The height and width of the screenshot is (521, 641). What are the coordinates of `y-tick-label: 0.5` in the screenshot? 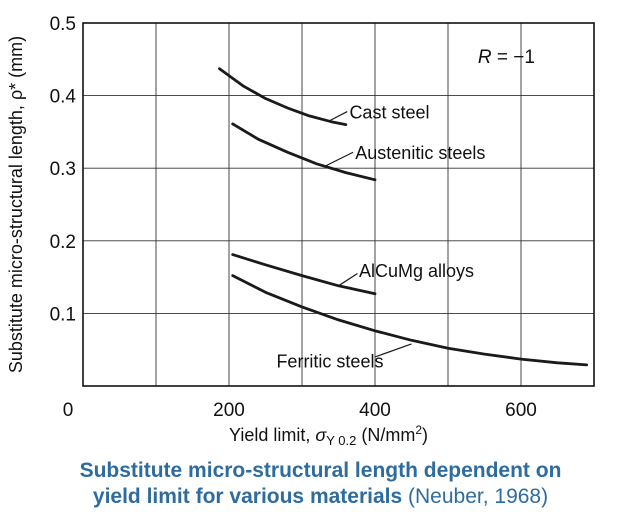 It's located at (63, 24).